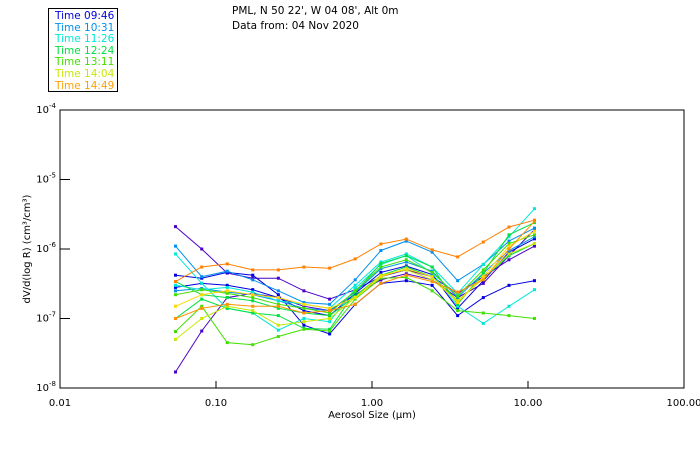  I want to click on y-tick-label: 10⁻⁵, so click(46, 179).